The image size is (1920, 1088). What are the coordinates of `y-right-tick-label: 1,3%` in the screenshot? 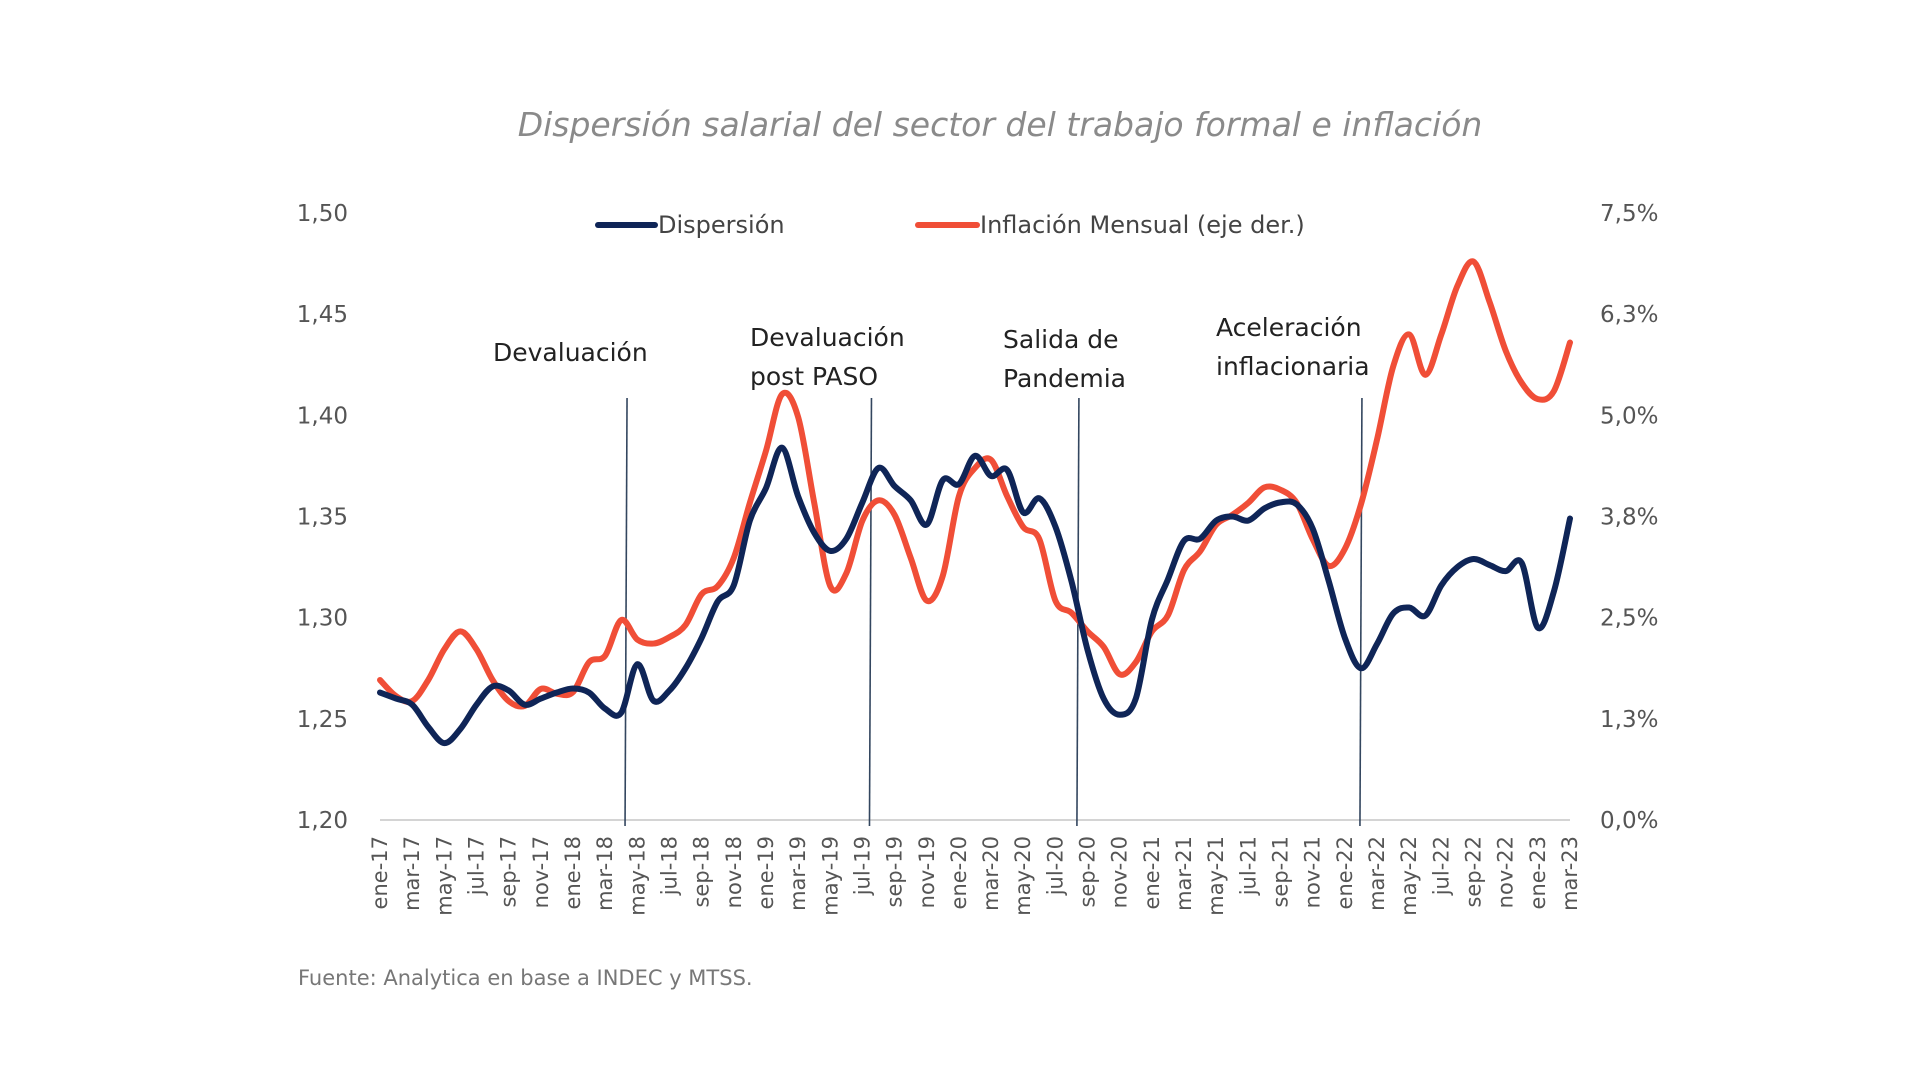 It's located at (1629, 720).